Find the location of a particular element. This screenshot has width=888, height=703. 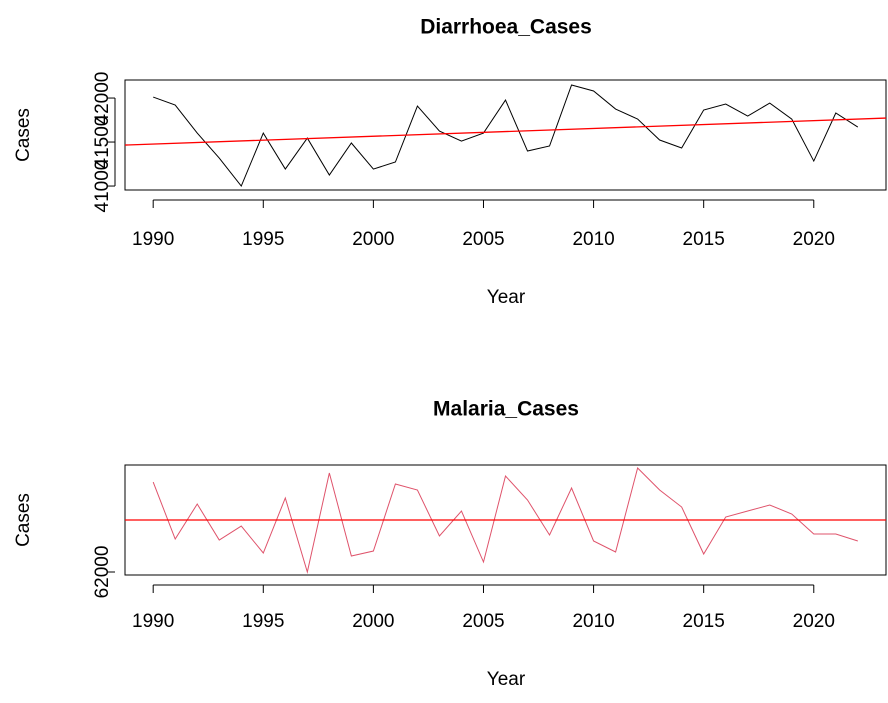

chart-title: Malaria_Cases is located at coordinates (506, 409).